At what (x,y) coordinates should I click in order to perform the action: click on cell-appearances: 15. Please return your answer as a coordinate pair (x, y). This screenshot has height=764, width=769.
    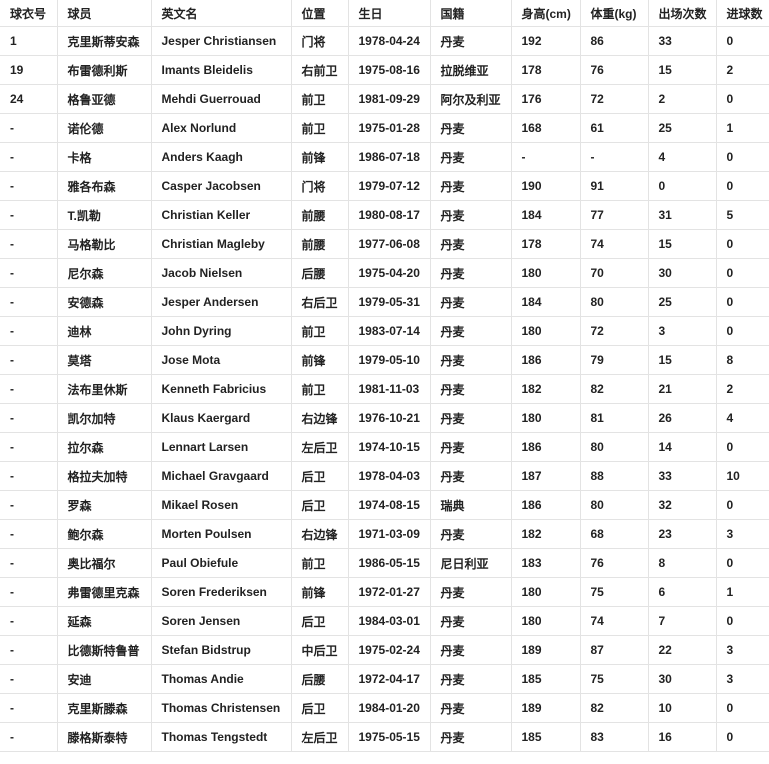
    Looking at the image, I should click on (682, 244).